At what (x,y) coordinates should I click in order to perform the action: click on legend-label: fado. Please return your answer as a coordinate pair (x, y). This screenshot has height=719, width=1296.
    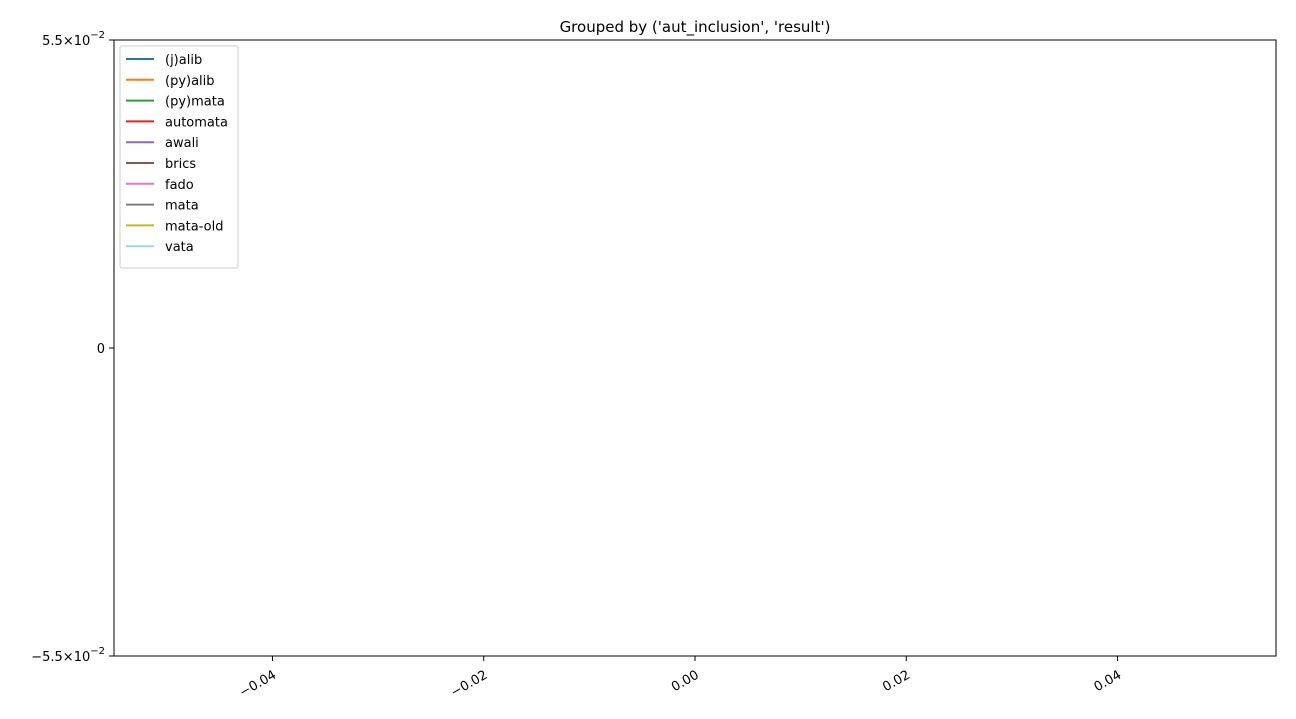
    Looking at the image, I should click on (179, 185).